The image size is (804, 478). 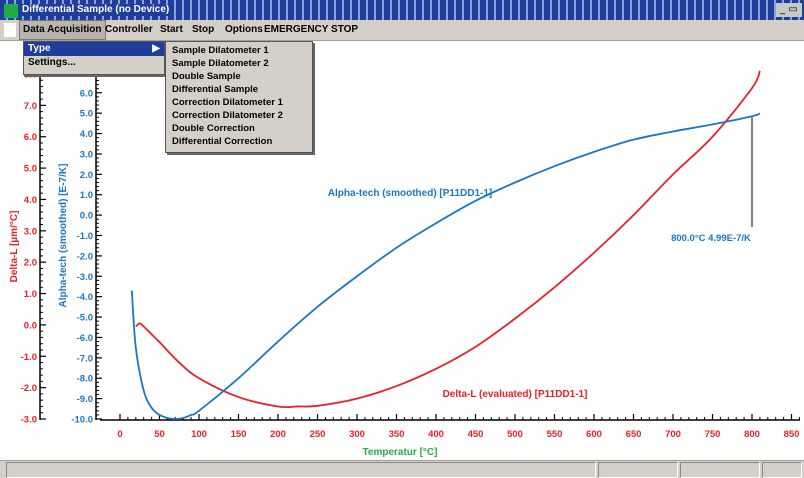 What do you see at coordinates (594, 434) in the screenshot?
I see `x-tick-label: 600` at bounding box center [594, 434].